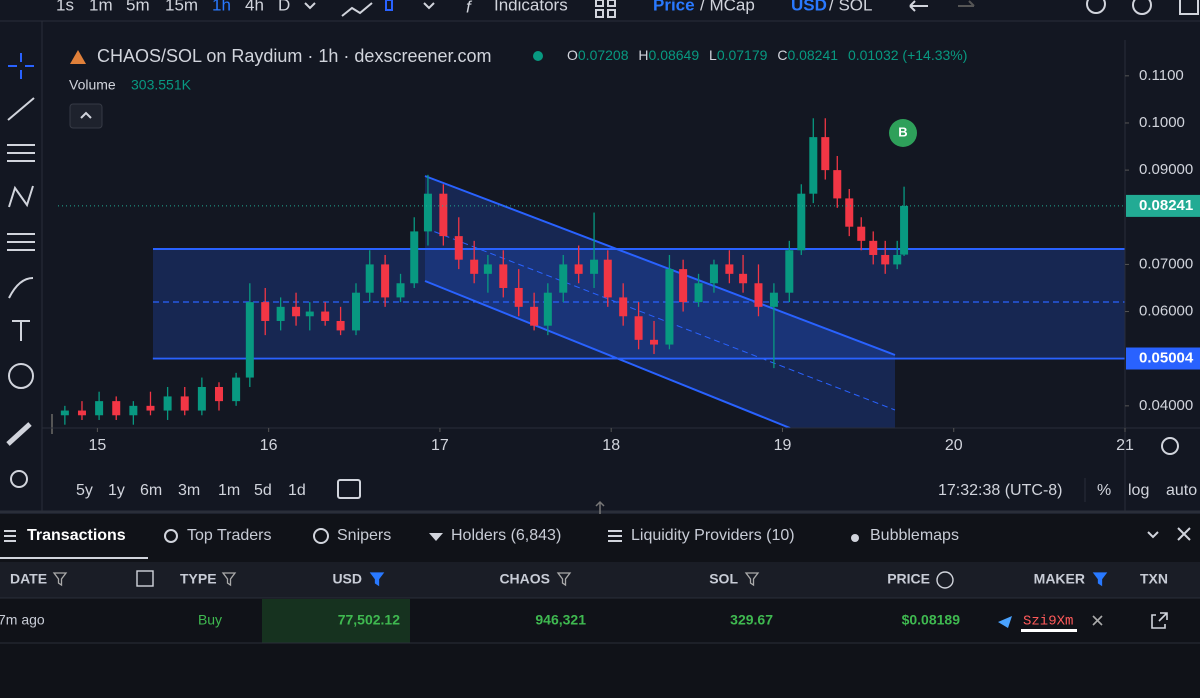 The image size is (1200, 698). I want to click on y-tick-label: 0.07000, so click(1166, 263).